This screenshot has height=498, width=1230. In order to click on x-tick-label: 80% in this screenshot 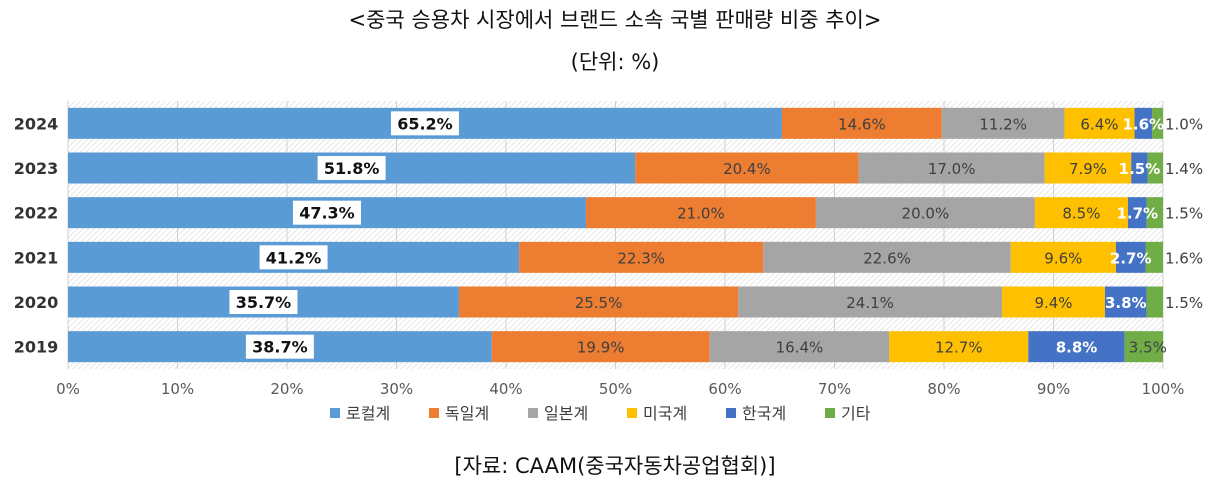, I will do `click(943, 389)`.